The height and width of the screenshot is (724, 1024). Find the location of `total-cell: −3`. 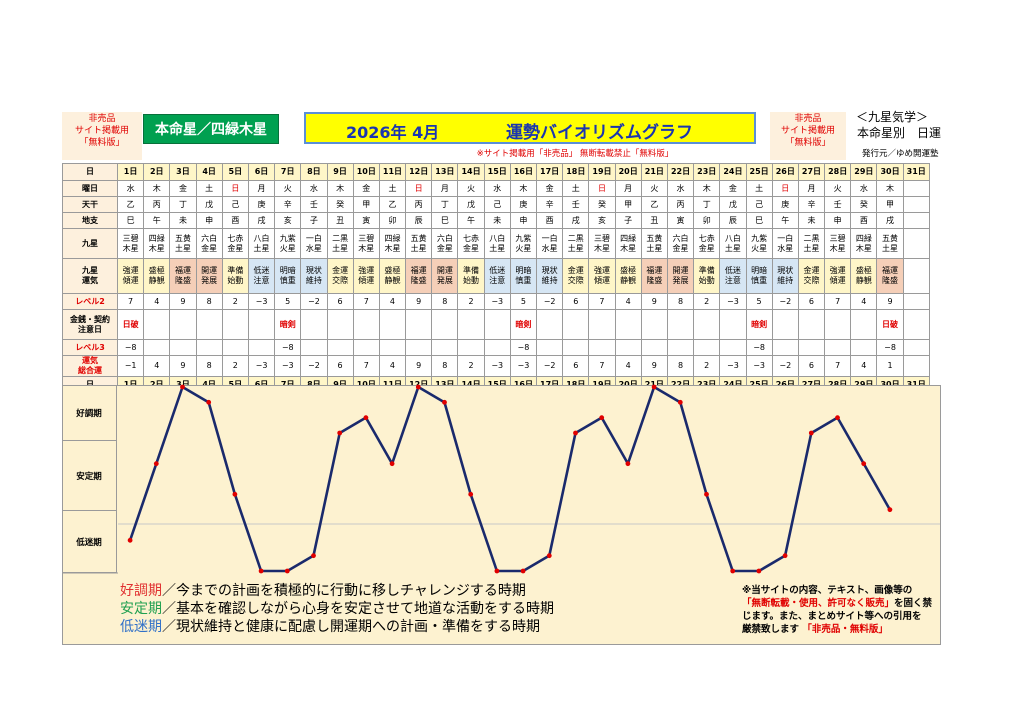

total-cell: −3 is located at coordinates (759, 366).